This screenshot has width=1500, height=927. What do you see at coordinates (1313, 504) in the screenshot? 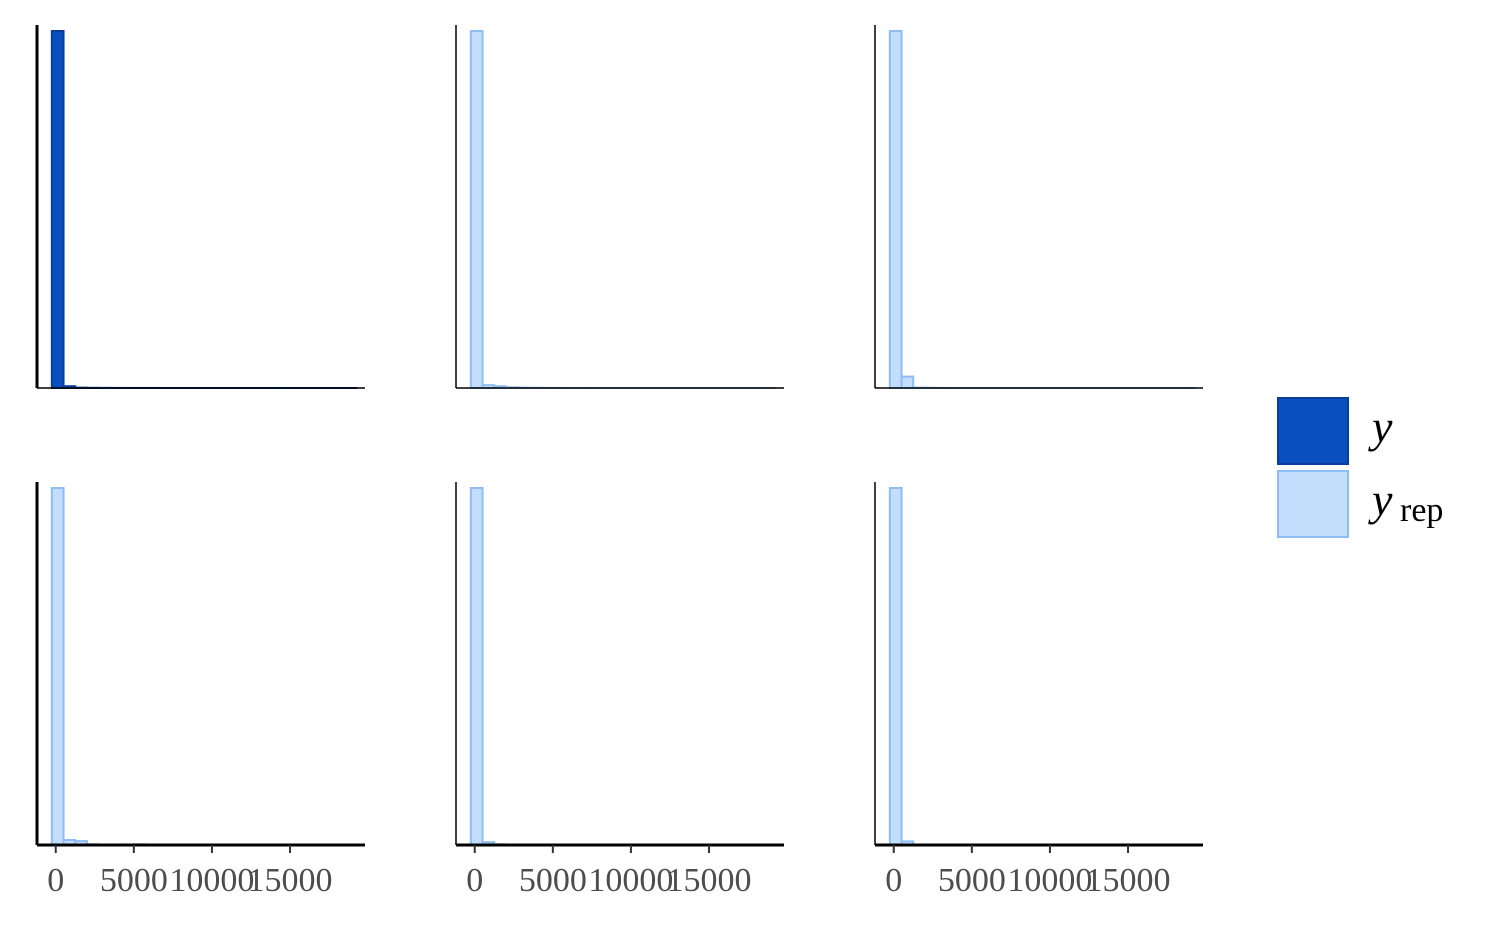
I see `legend-key-y_rep` at bounding box center [1313, 504].